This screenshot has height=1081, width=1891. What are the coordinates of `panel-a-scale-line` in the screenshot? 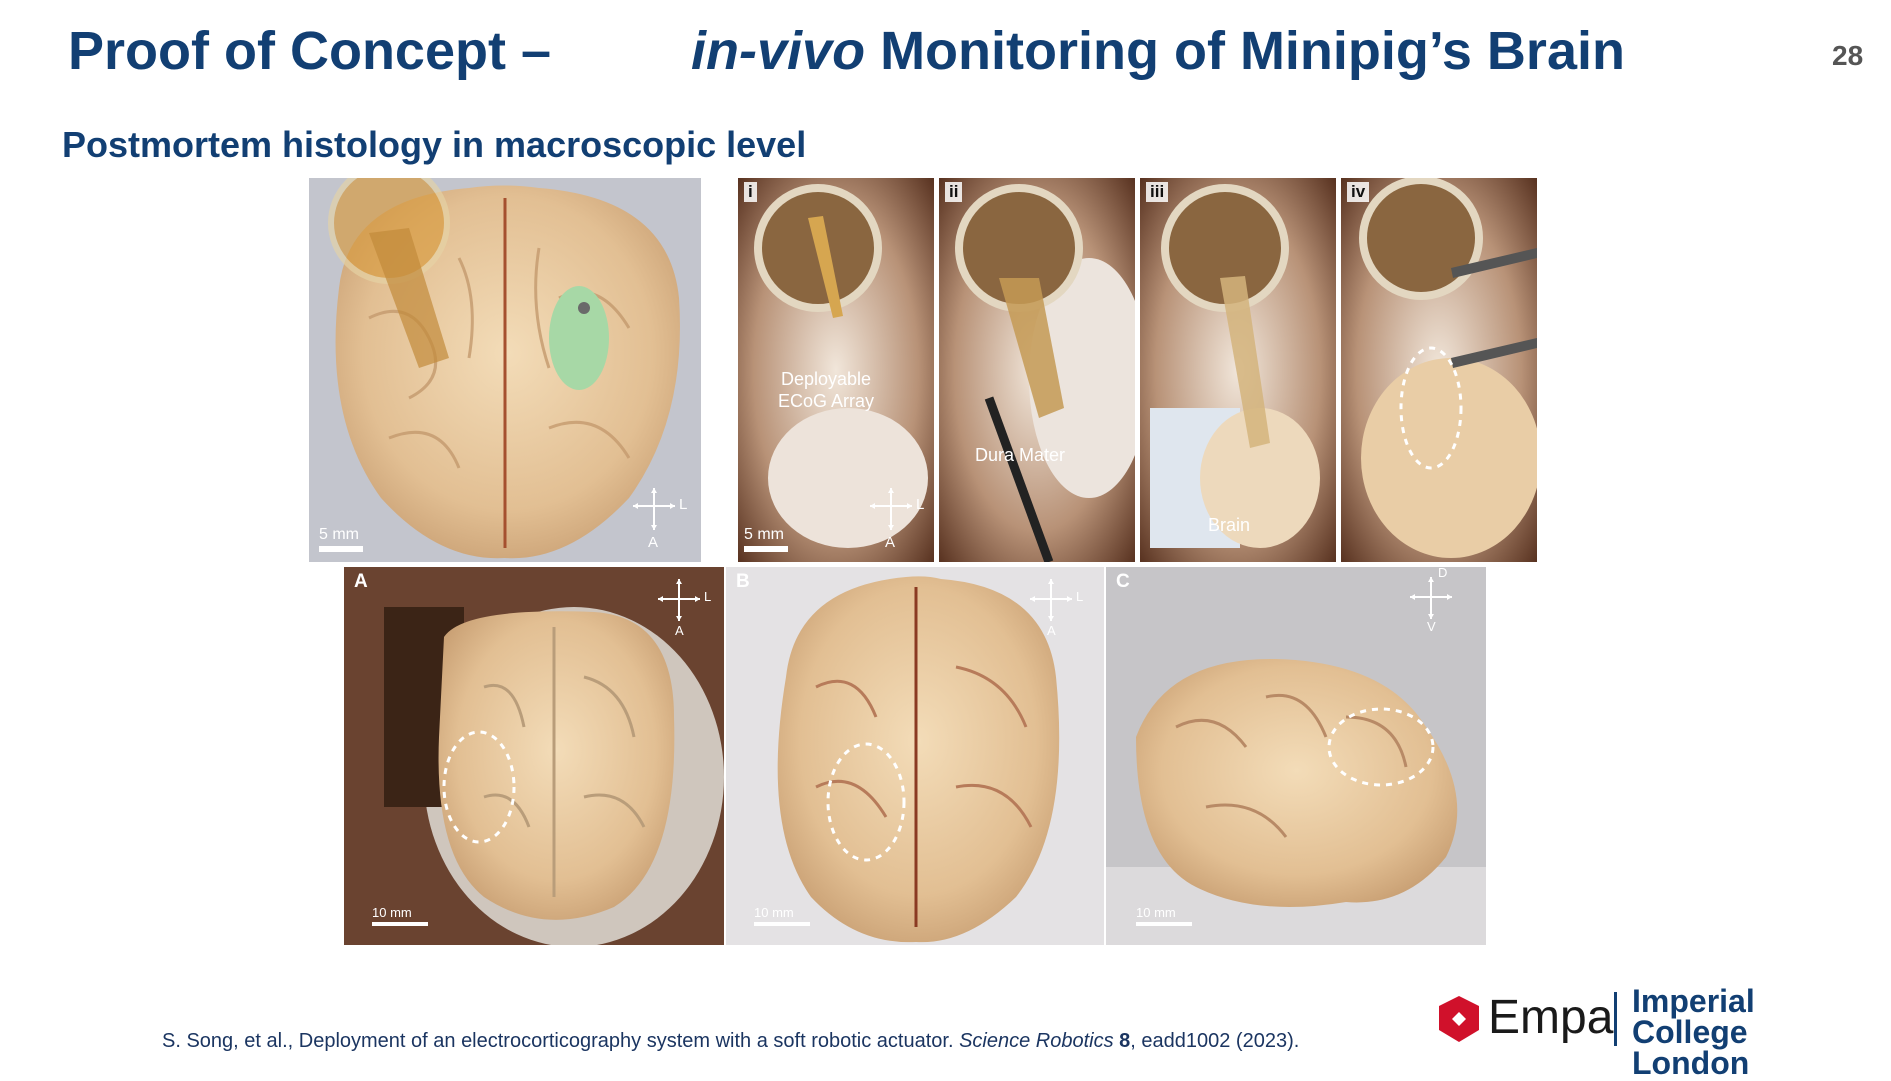 It's located at (400, 924).